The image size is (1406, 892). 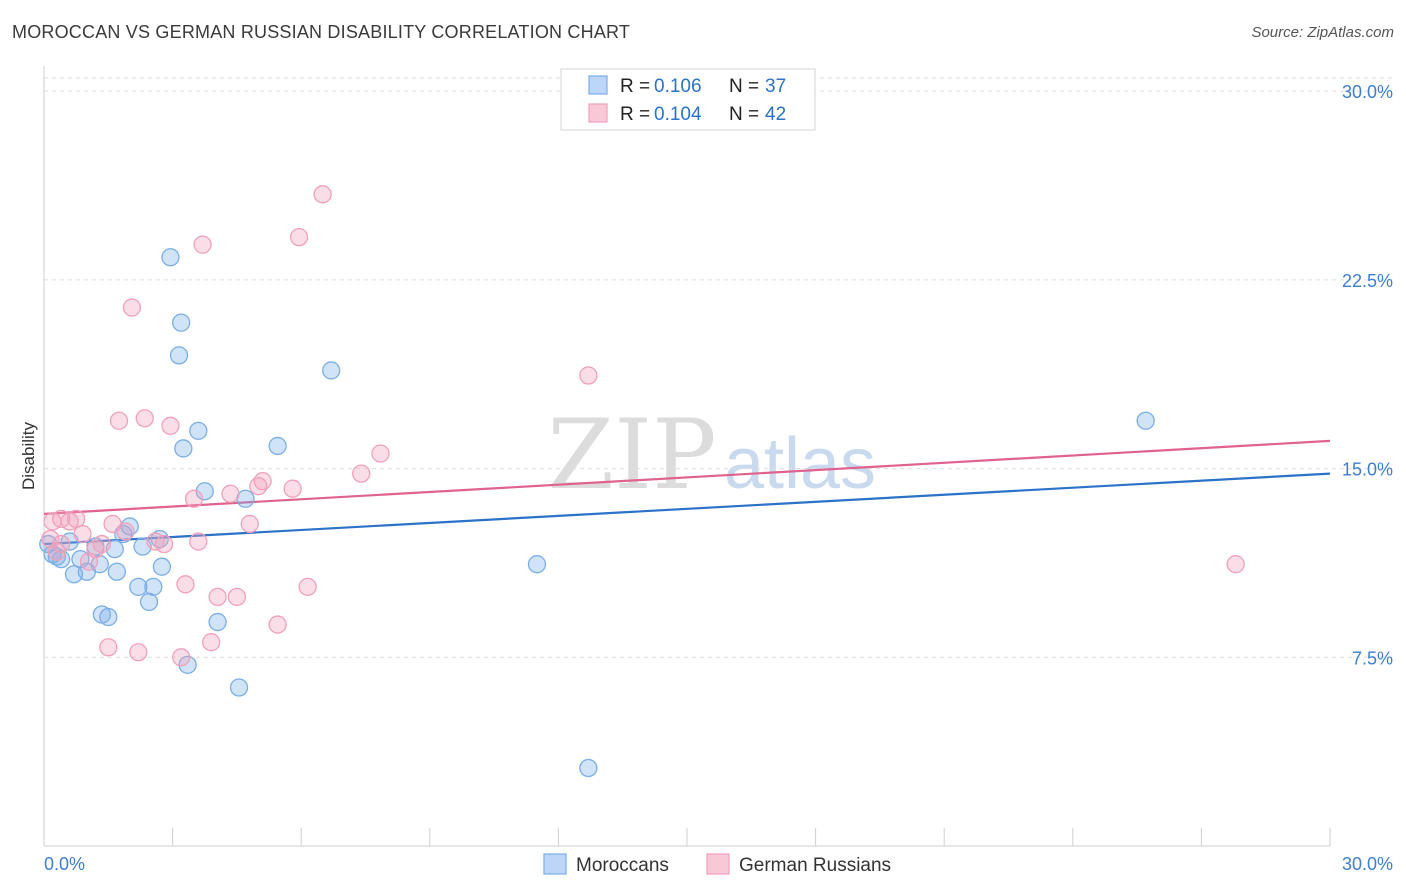 What do you see at coordinates (637, 86) in the screenshot?
I see `legend-r-label-1: R =` at bounding box center [637, 86].